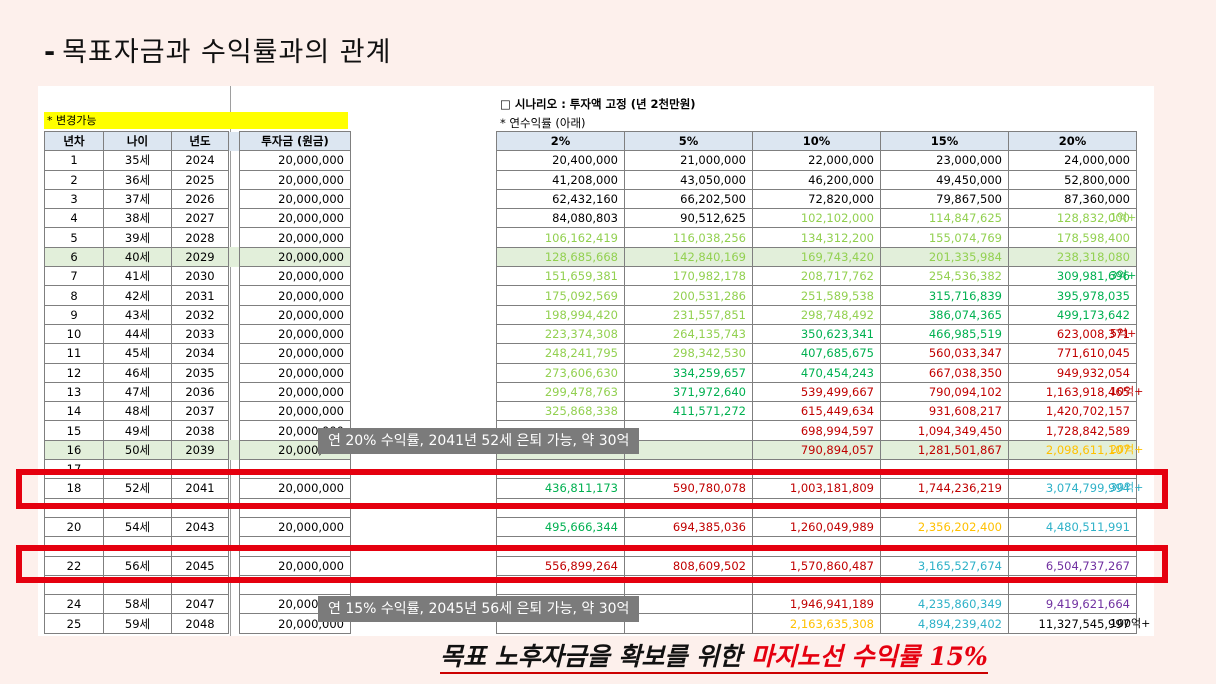 The image size is (1216, 684). Describe the element at coordinates (137, 141) in the screenshot. I see `header-age: 나이` at that location.